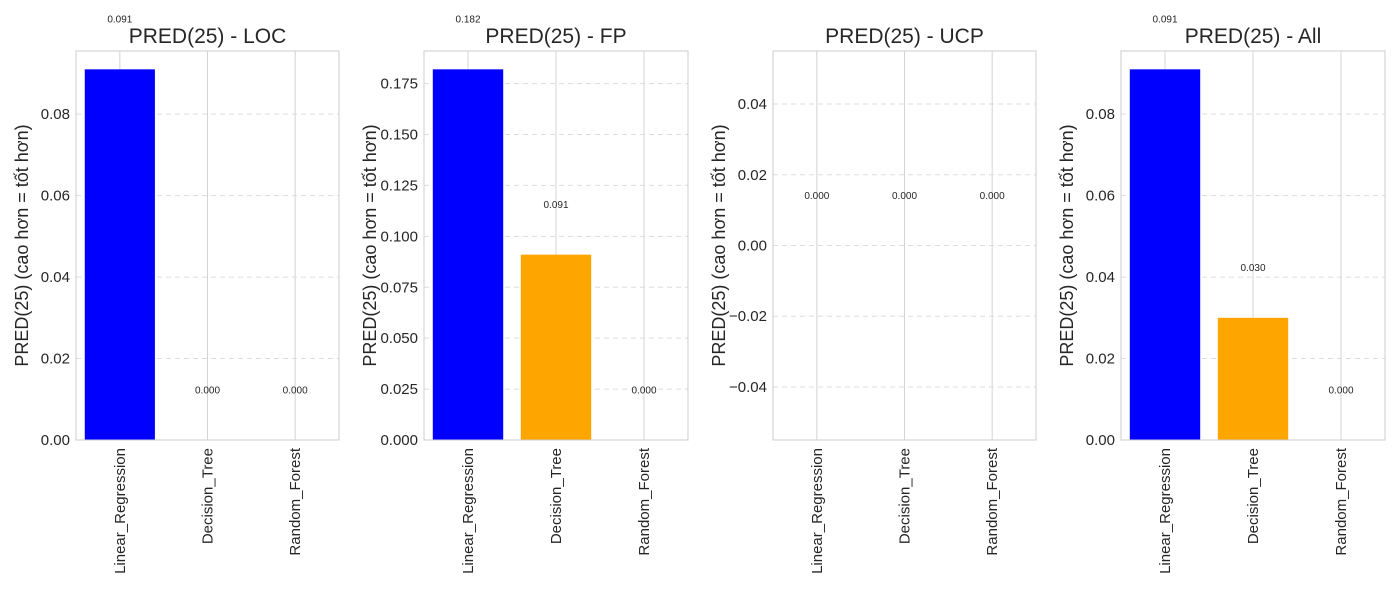  What do you see at coordinates (399, 84) in the screenshot?
I see `y-tick-label: 0.175` at bounding box center [399, 84].